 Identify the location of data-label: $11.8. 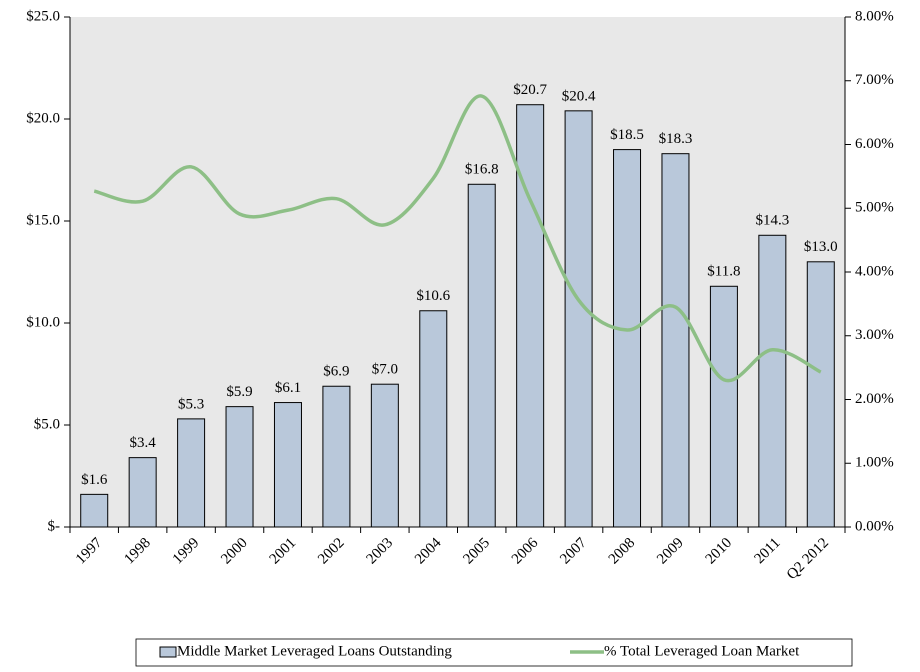
(723, 272).